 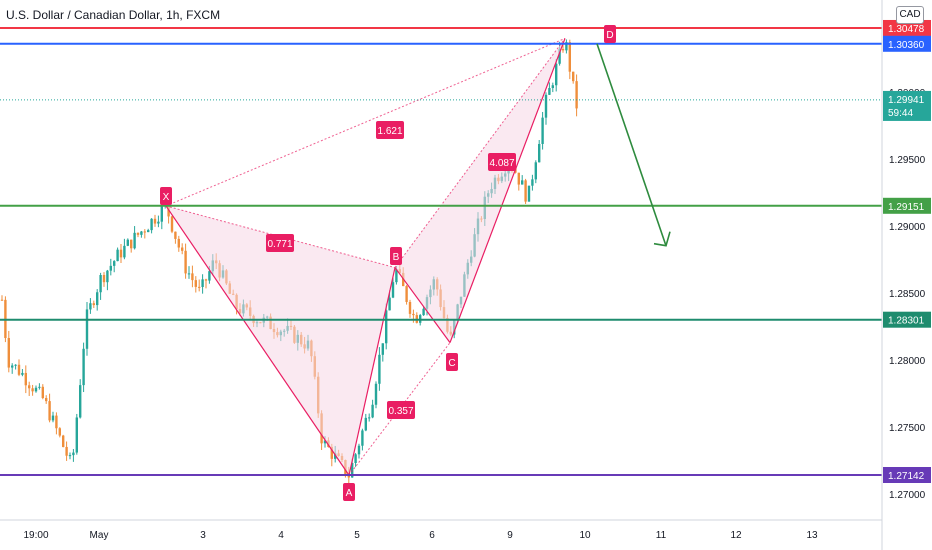 I want to click on price-tag-text-red: 1.30478, so click(x=906, y=29).